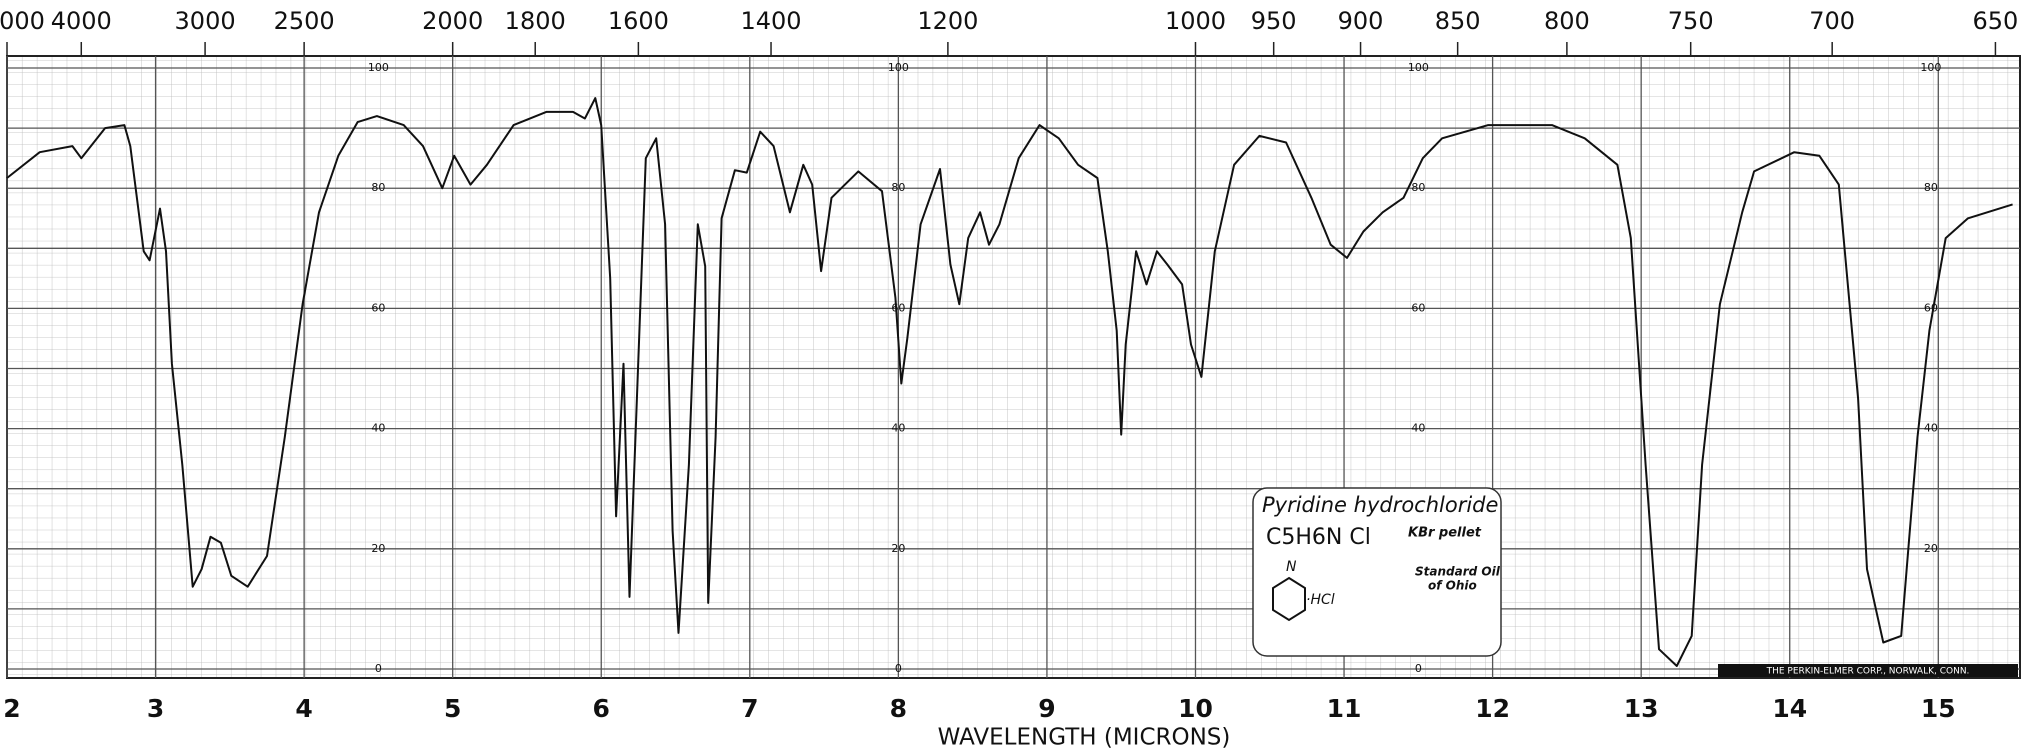 This screenshot has width=2028, height=748. Describe the element at coordinates (1492, 708) in the screenshot. I see `x-tick-label: 12` at that location.